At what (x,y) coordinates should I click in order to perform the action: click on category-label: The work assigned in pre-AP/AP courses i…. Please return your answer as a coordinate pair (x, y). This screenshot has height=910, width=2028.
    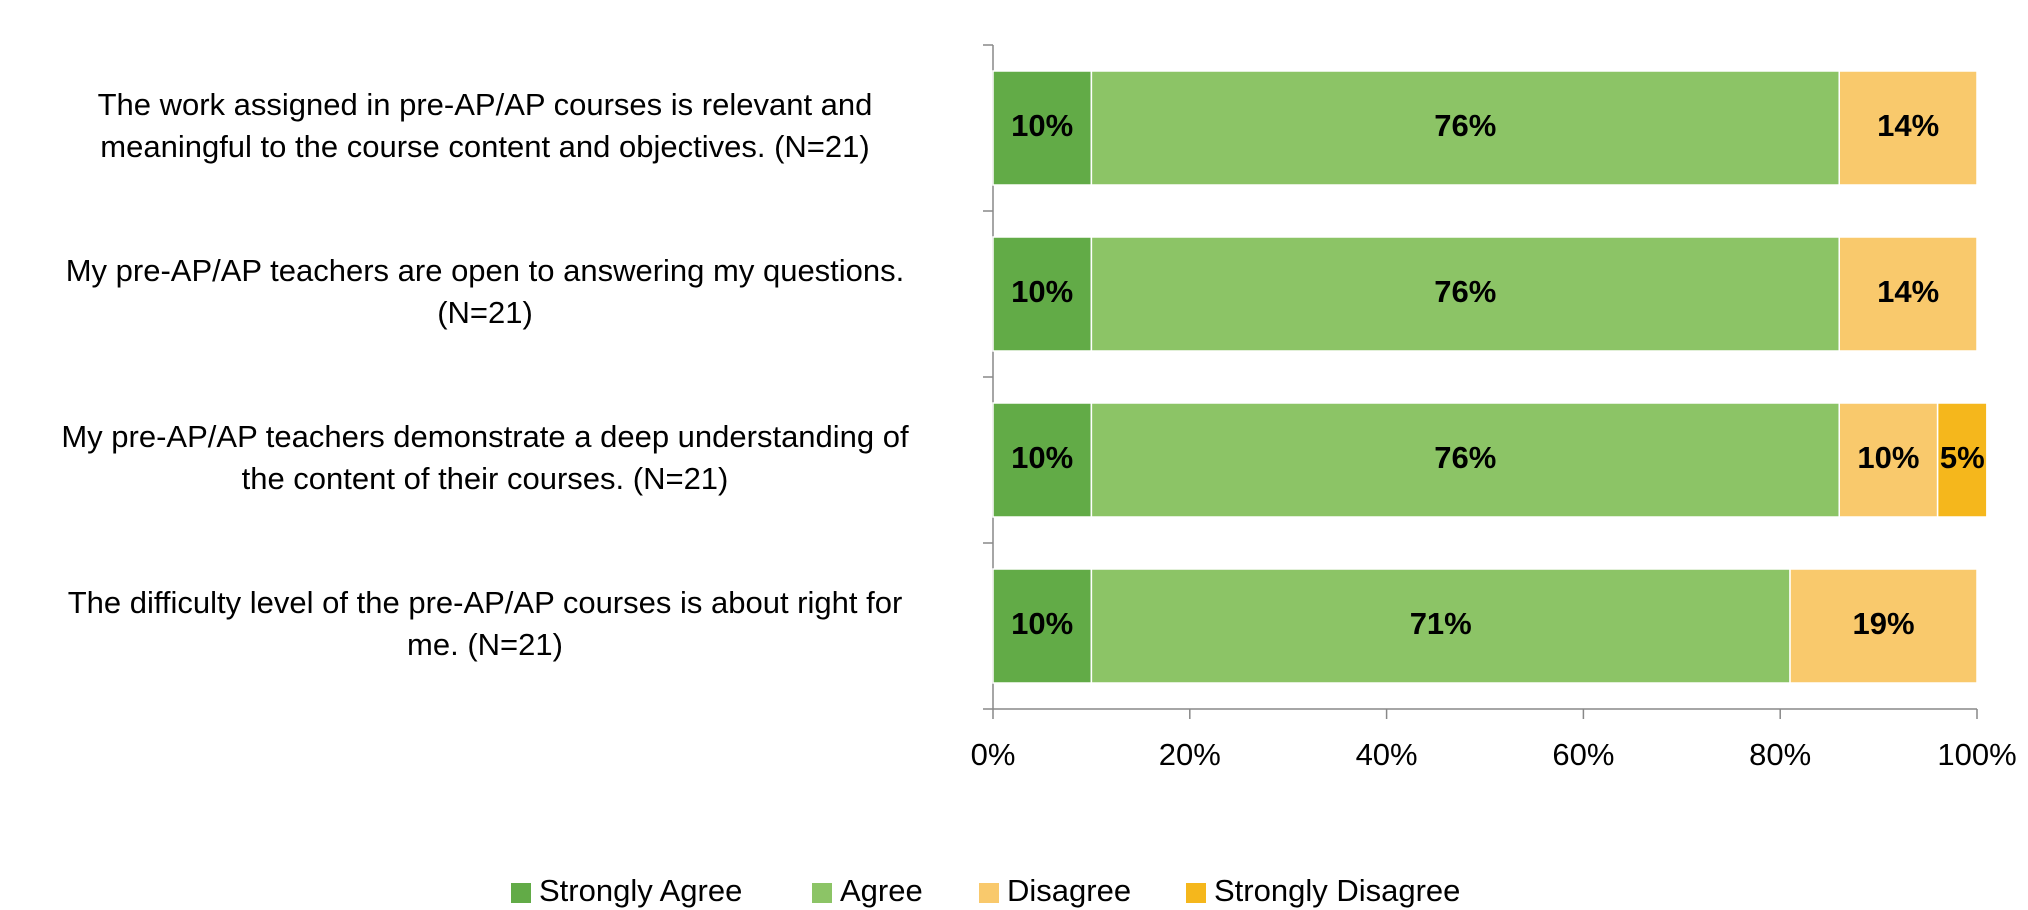
    Looking at the image, I should click on (485, 104).